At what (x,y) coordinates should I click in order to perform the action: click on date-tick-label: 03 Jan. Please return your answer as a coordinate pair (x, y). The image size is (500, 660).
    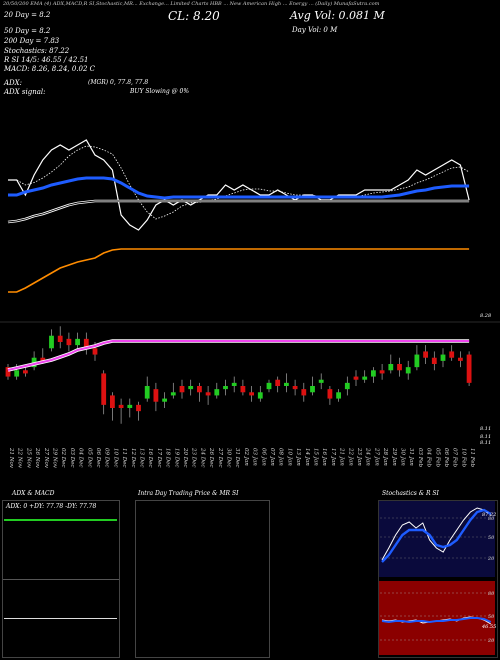
    Looking at the image, I should click on (255, 457).